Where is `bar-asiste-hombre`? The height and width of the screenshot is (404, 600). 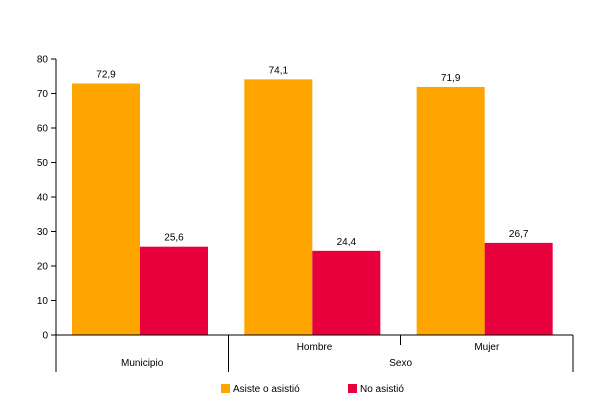
bar-asiste-hombre is located at coordinates (278, 207).